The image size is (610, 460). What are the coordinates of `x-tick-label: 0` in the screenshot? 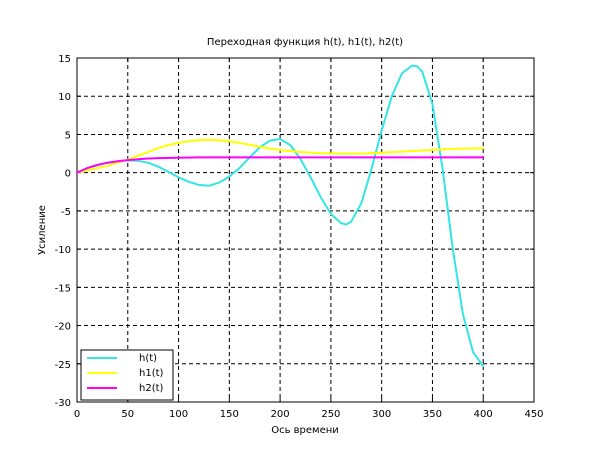 It's located at (77, 414).